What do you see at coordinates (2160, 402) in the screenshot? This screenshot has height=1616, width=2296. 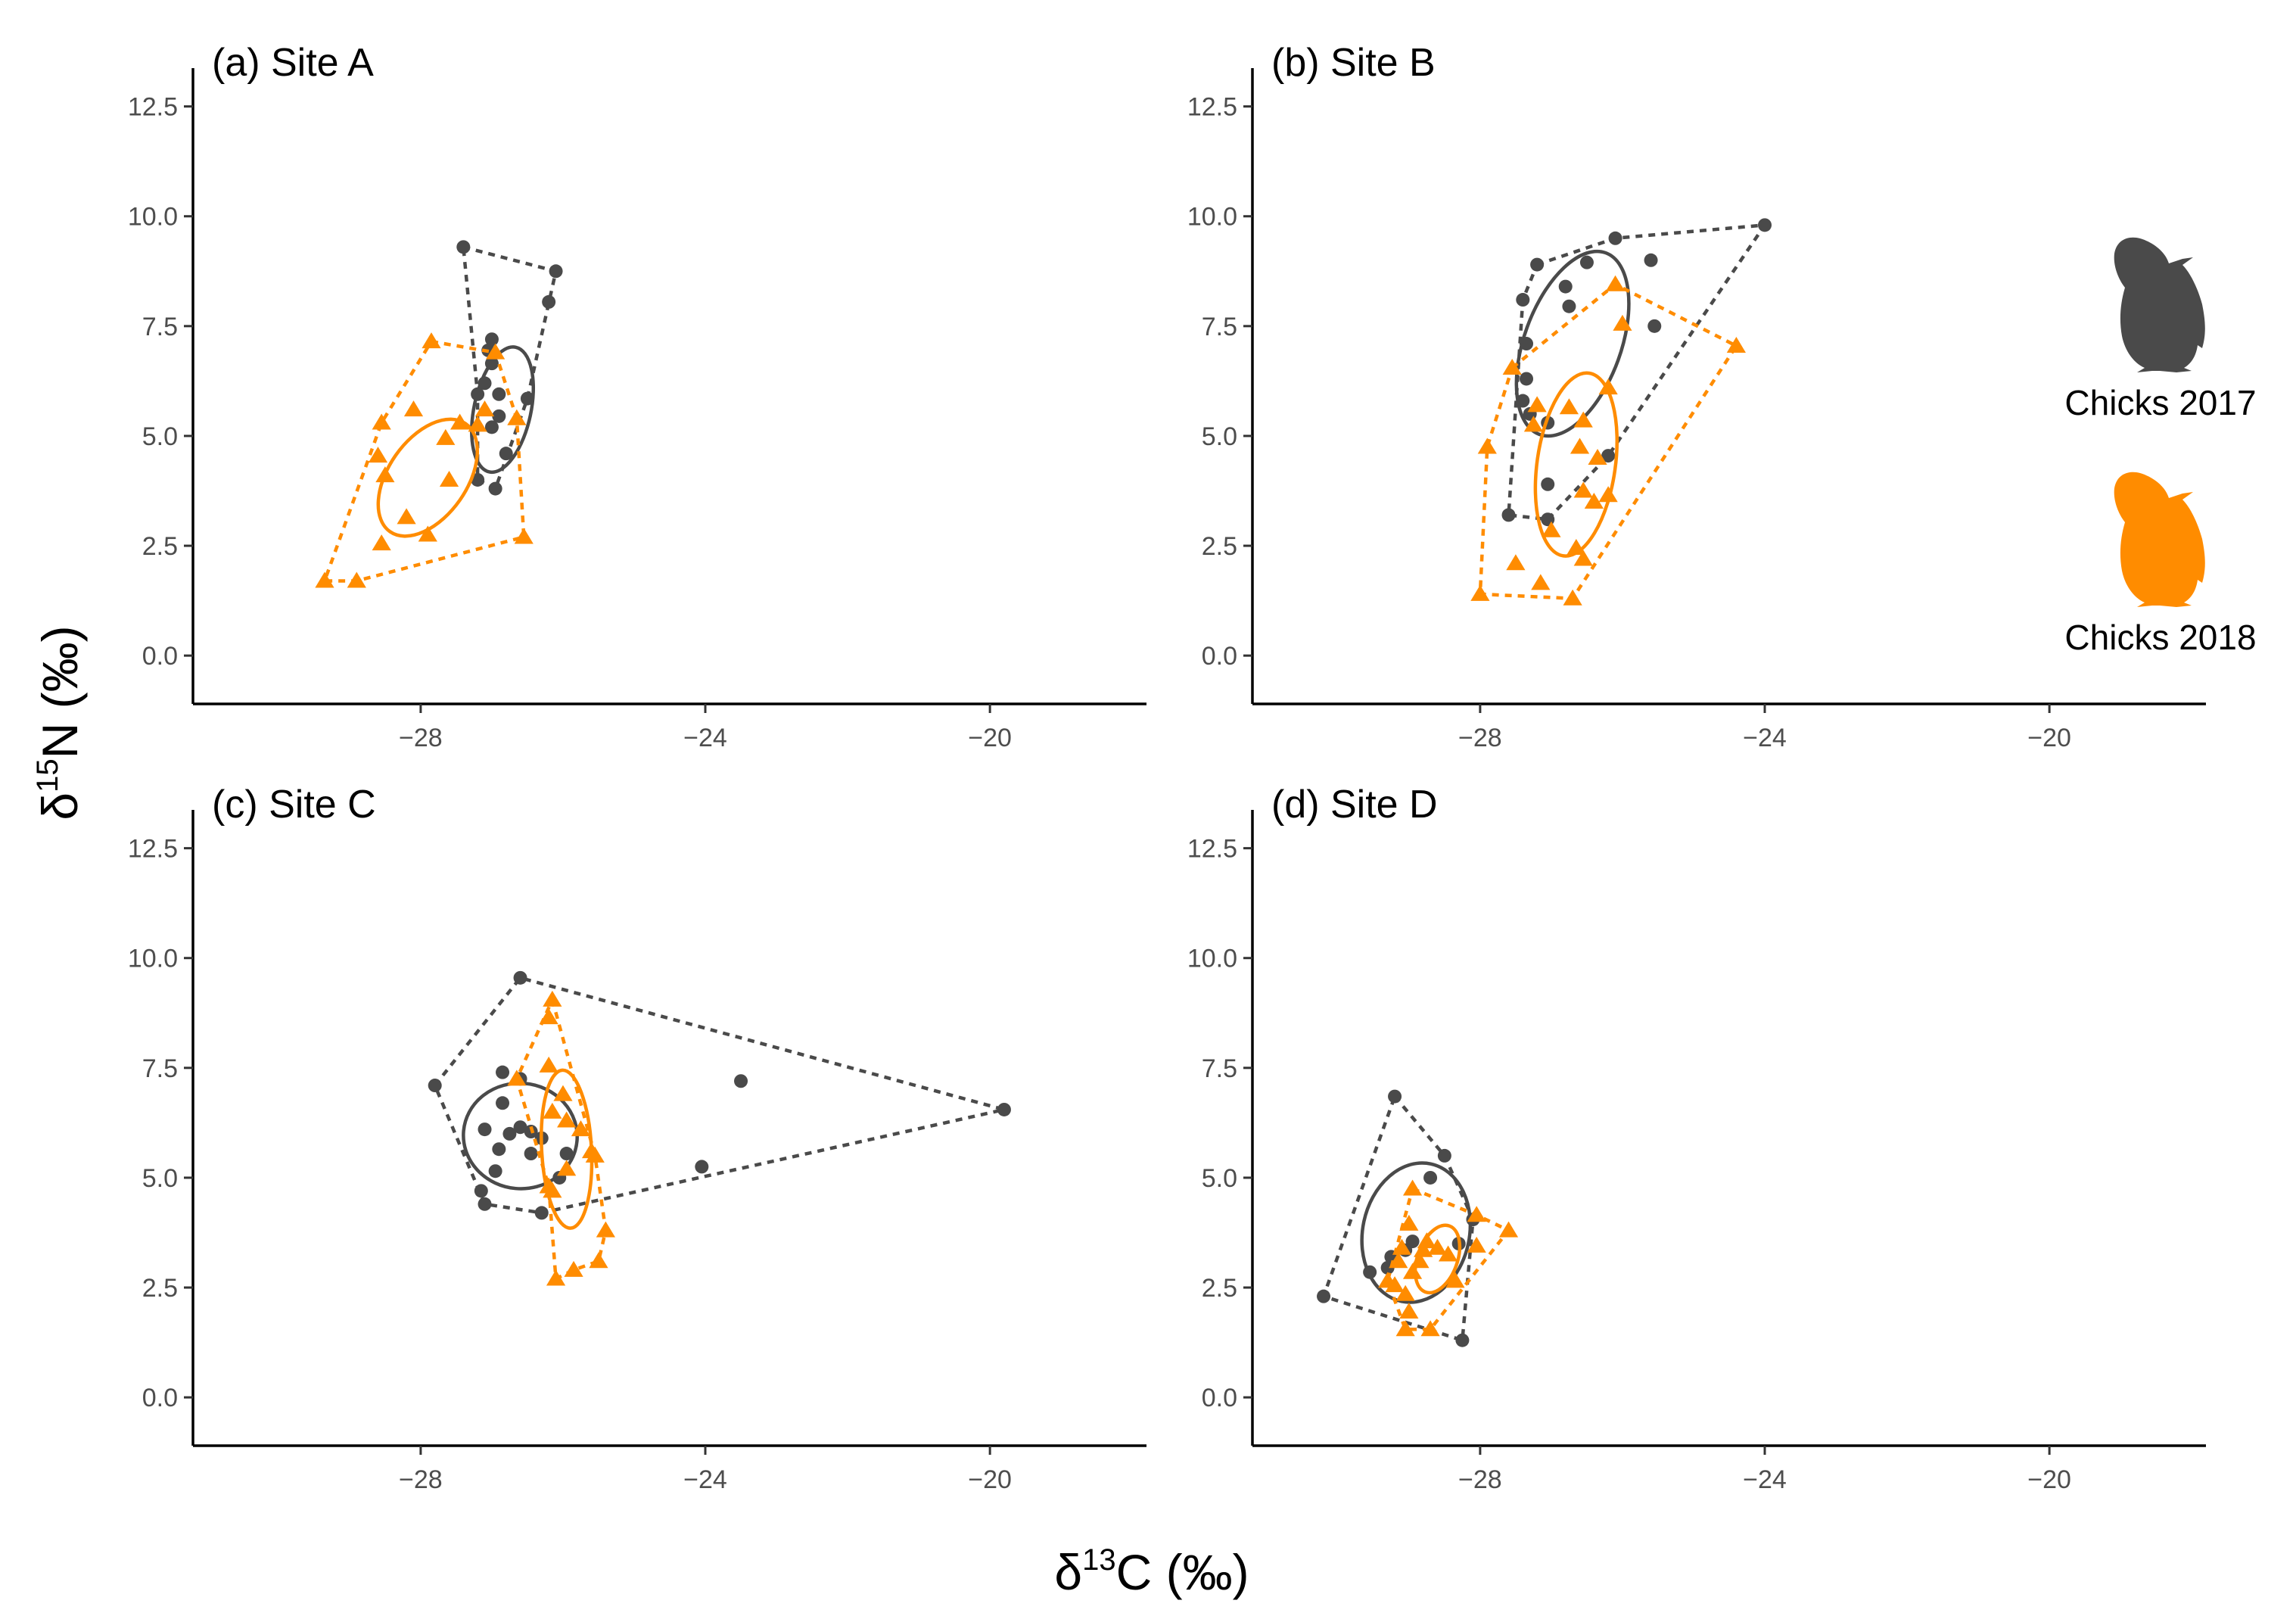 I see `legend-label-2017: Chicks 2017` at bounding box center [2160, 402].